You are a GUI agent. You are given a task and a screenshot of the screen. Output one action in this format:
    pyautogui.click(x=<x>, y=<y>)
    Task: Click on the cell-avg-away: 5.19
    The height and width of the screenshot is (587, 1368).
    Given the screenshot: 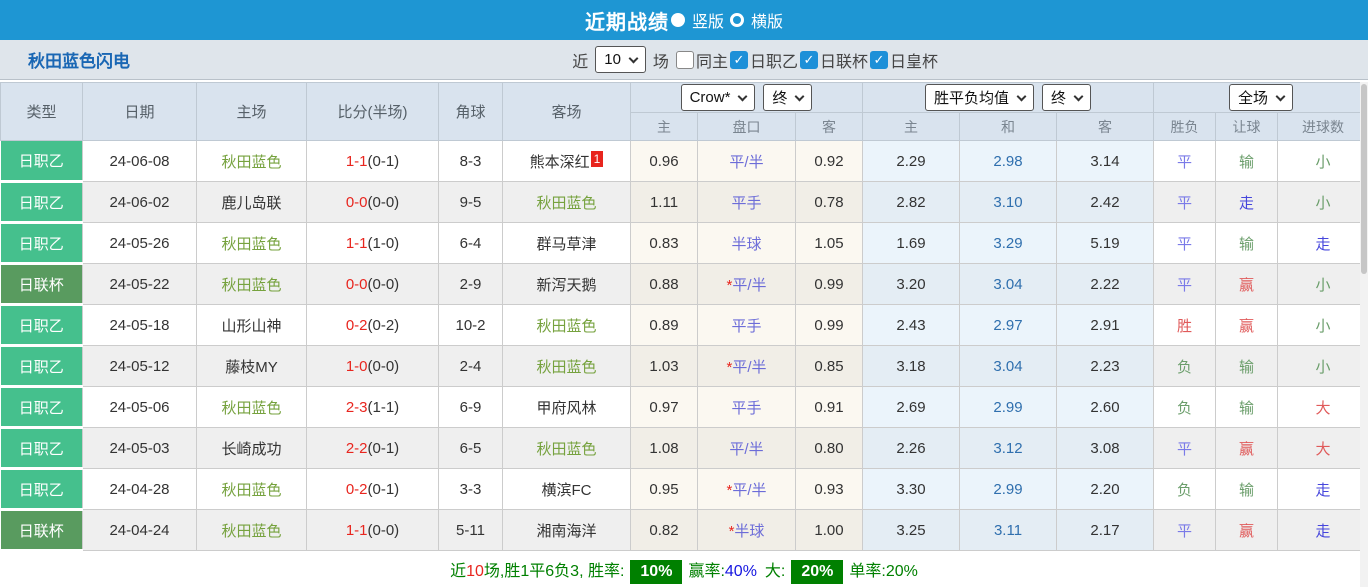 What is the action you would take?
    pyautogui.click(x=1105, y=243)
    